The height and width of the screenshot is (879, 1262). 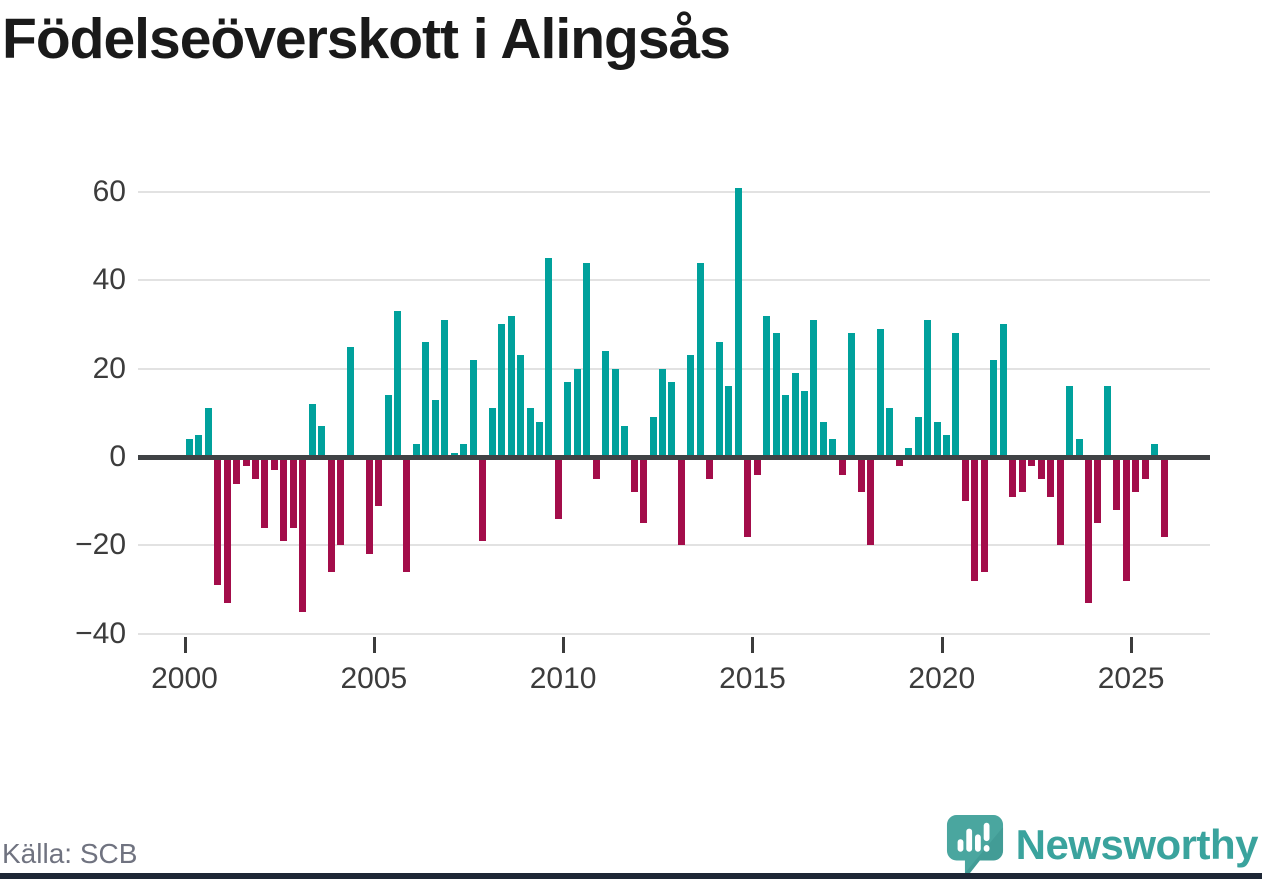 What do you see at coordinates (942, 678) in the screenshot?
I see `x-axis-label-2020: 2020` at bounding box center [942, 678].